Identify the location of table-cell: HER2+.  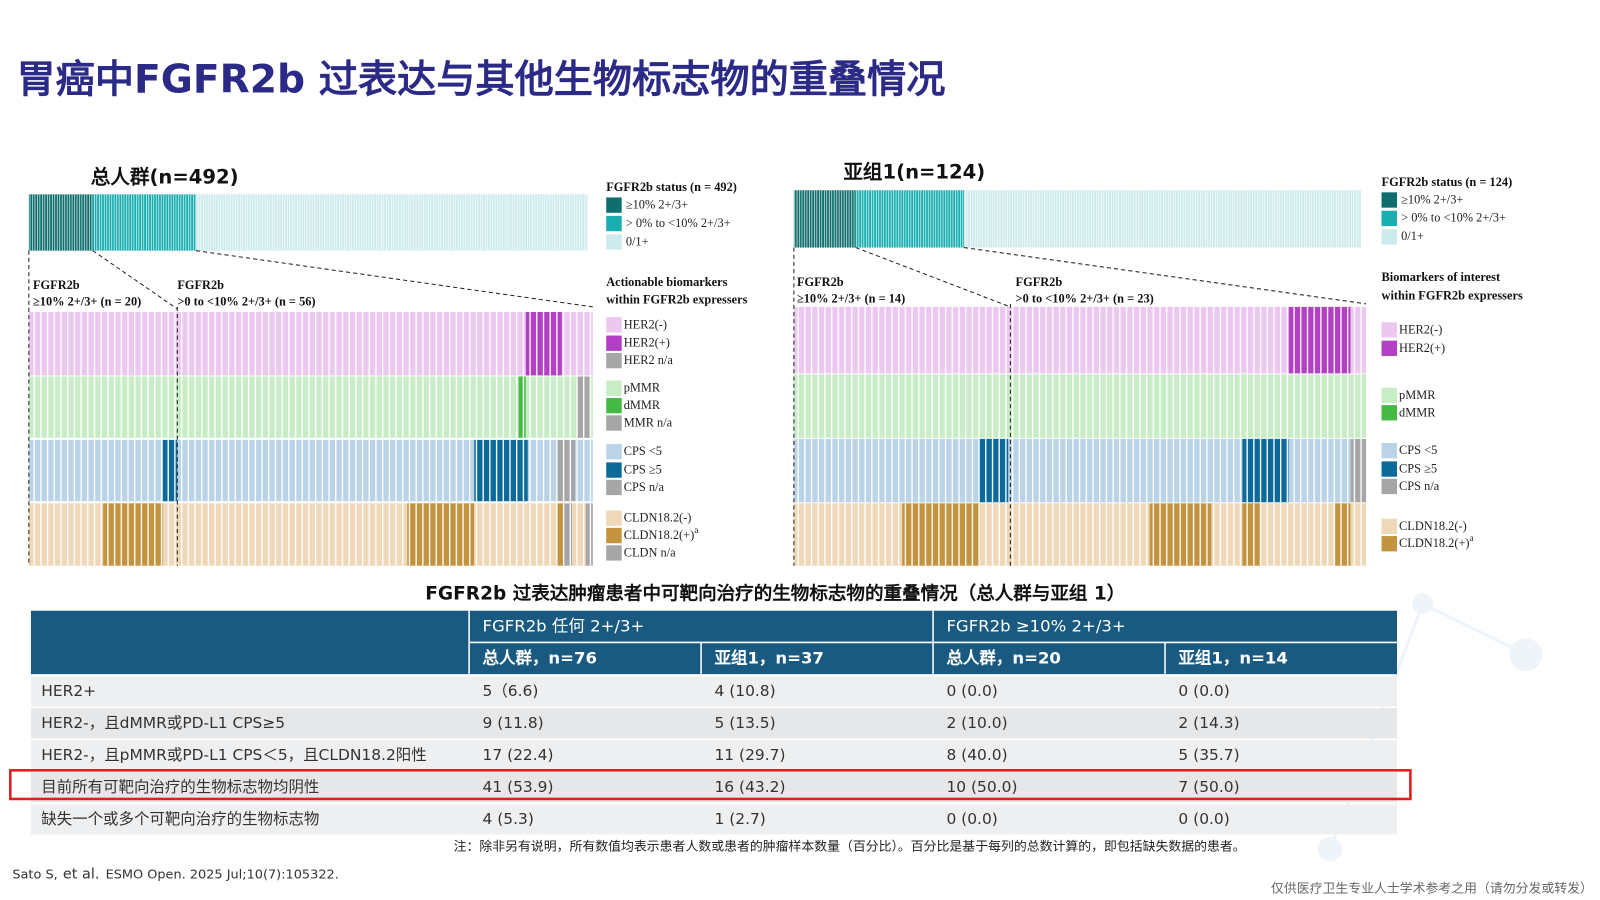
(68, 691).